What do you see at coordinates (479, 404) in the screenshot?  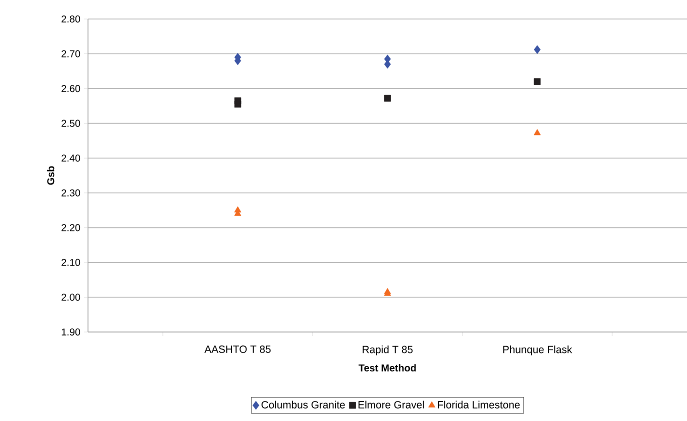 I see `legend-label: Florida Limestone` at bounding box center [479, 404].